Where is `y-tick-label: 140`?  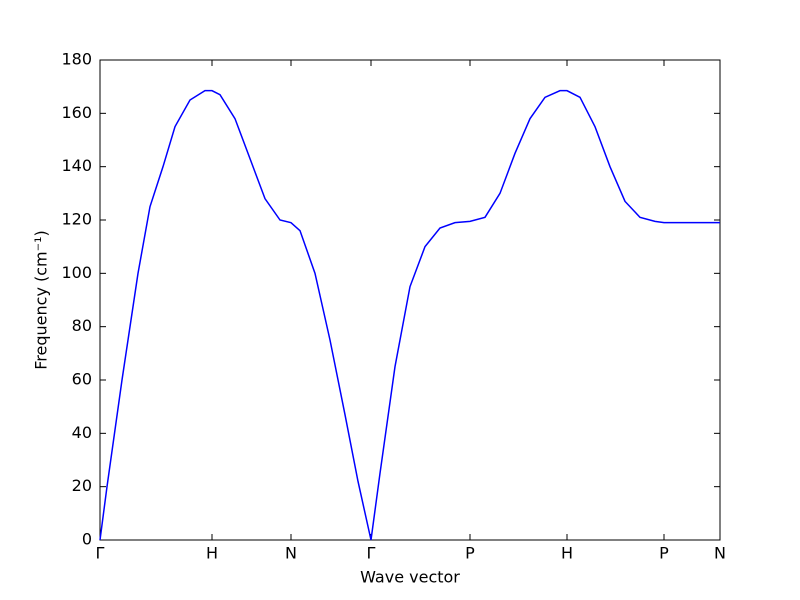 y-tick-label: 140 is located at coordinates (76, 165).